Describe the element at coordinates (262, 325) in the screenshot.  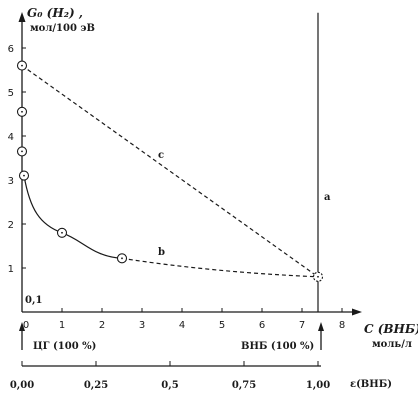
I see `x-tick-label: 6` at that location.